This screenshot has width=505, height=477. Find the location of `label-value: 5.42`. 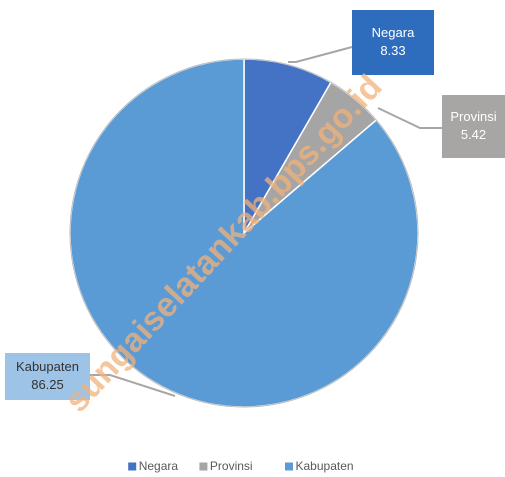

label-value: 5.42 is located at coordinates (473, 134).